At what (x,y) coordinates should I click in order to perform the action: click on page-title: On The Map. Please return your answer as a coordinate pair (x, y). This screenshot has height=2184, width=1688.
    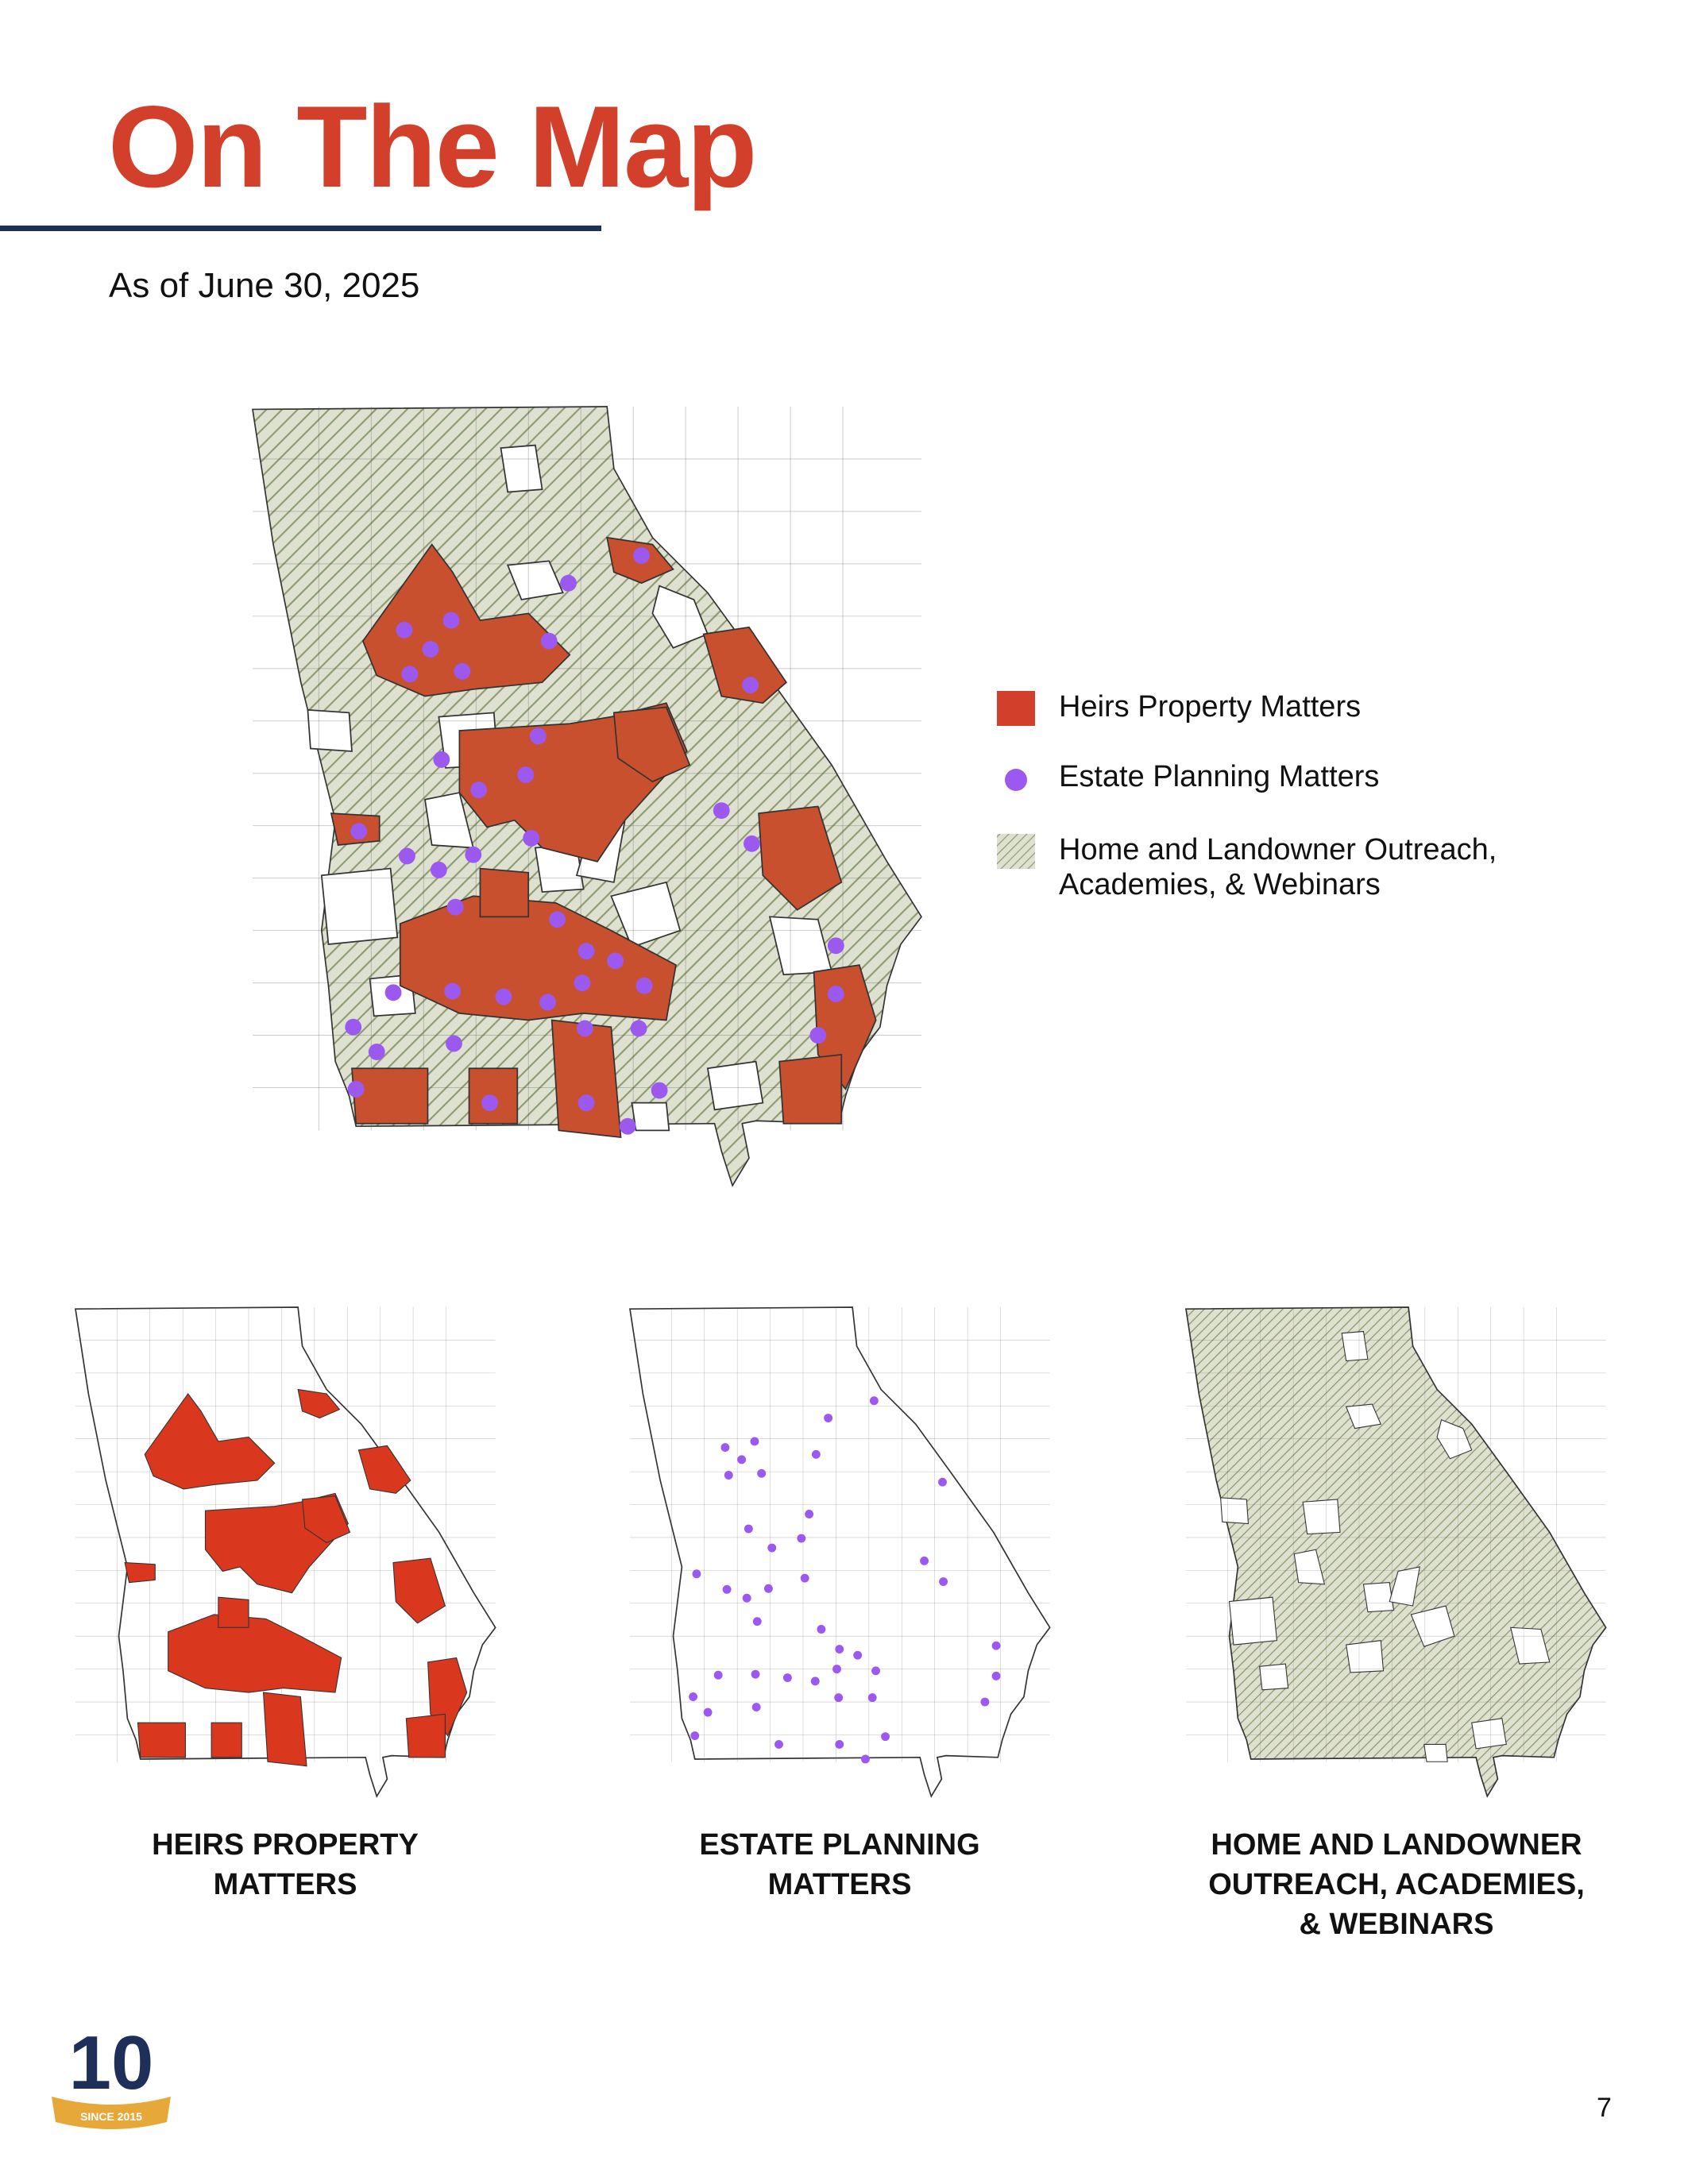
    Looking at the image, I should click on (433, 146).